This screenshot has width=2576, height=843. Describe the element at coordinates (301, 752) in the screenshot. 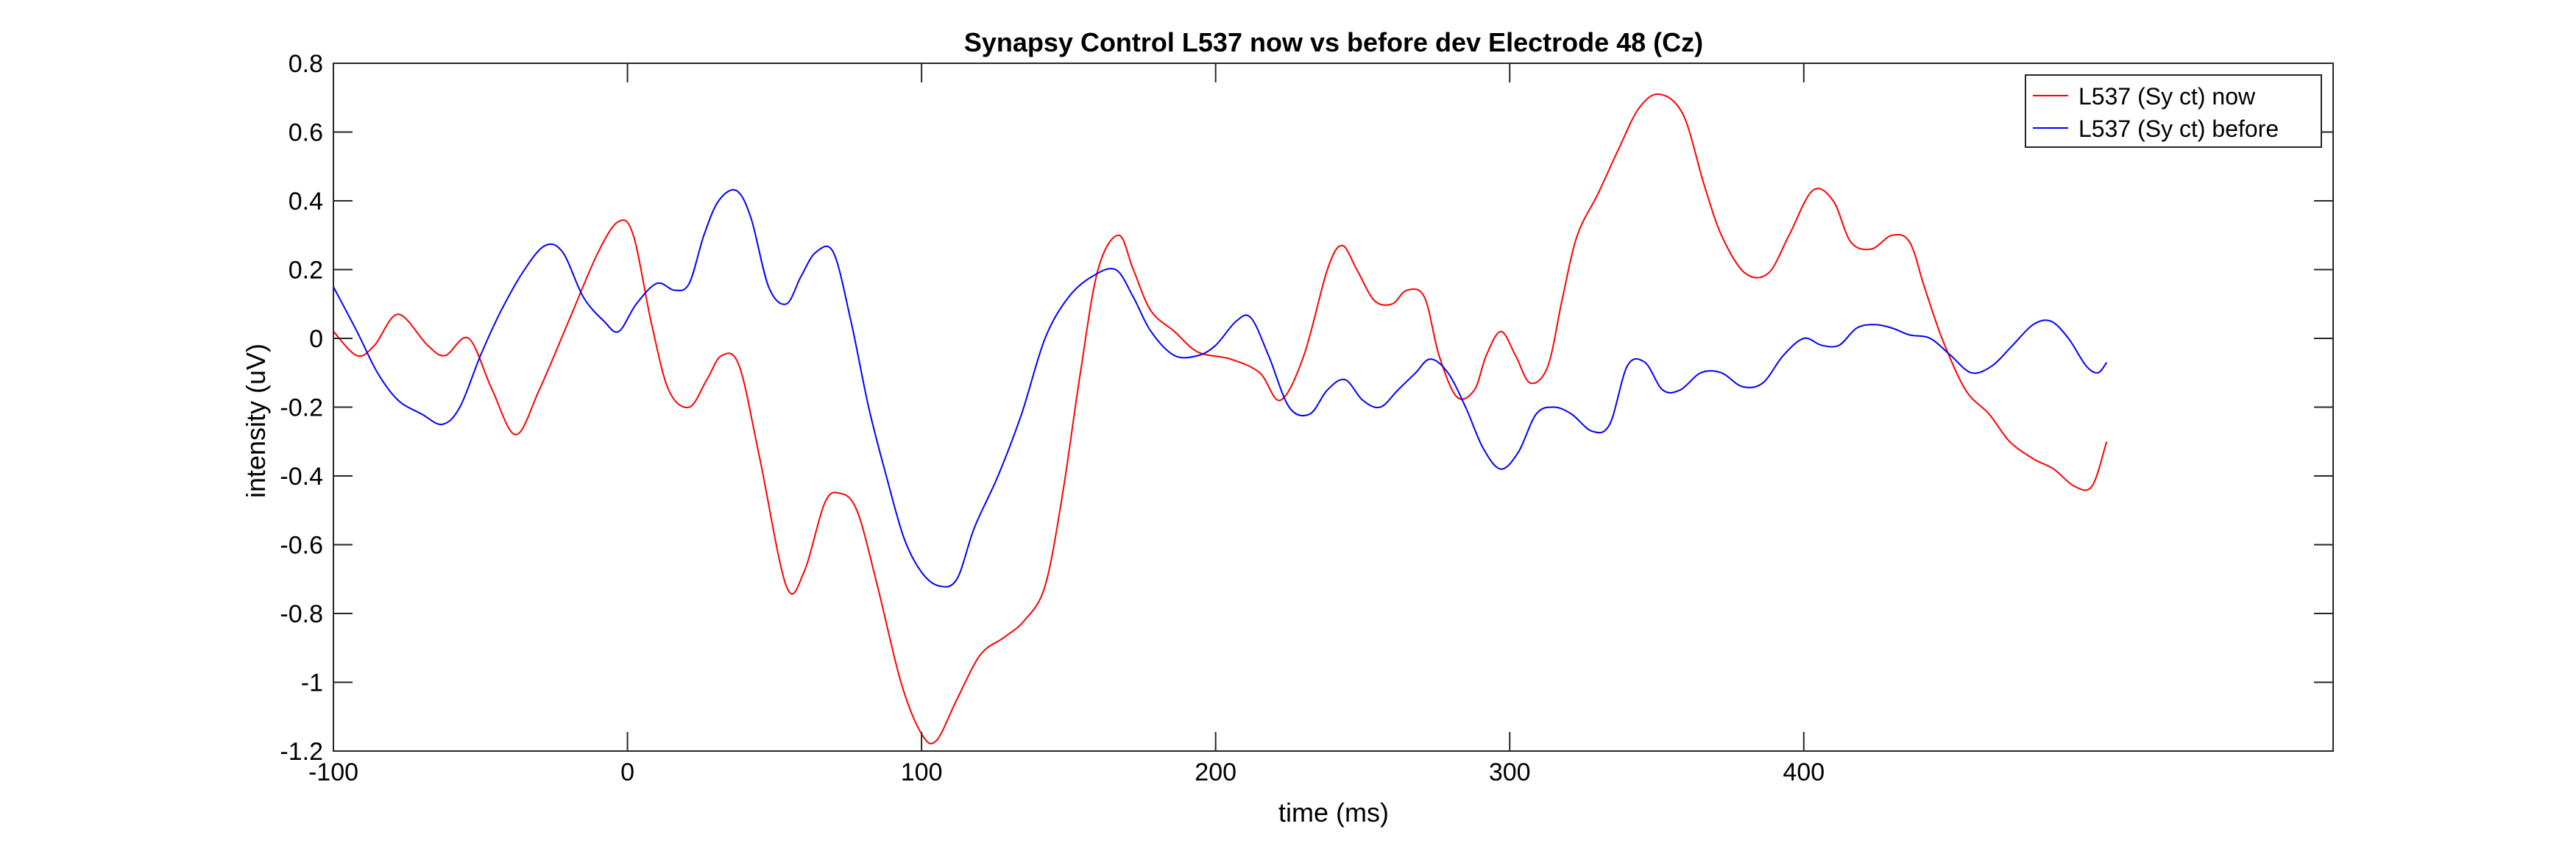

I see `y-tick-label: -1.2` at that location.